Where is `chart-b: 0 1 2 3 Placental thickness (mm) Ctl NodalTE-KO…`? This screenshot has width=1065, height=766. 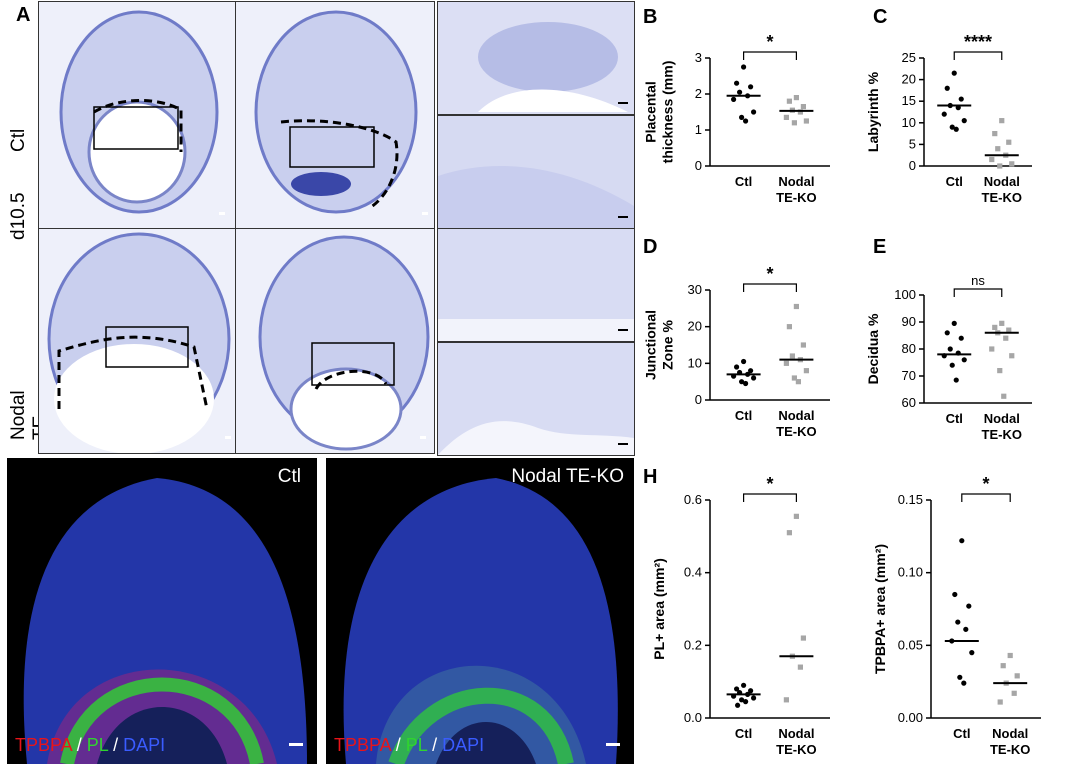 chart-b: 0 1 2 3 Placental thickness (mm) Ctl NodalTE-KO… is located at coordinates (736, 118).